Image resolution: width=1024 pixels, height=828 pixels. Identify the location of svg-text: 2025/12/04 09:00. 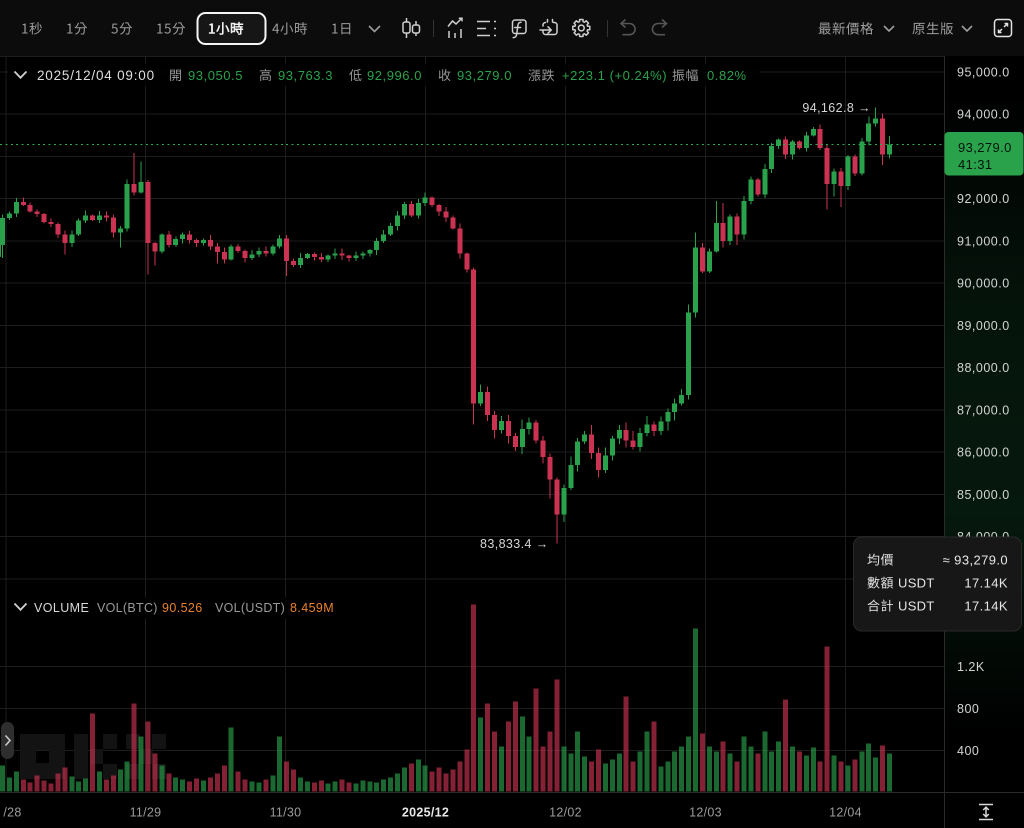
(96, 75).